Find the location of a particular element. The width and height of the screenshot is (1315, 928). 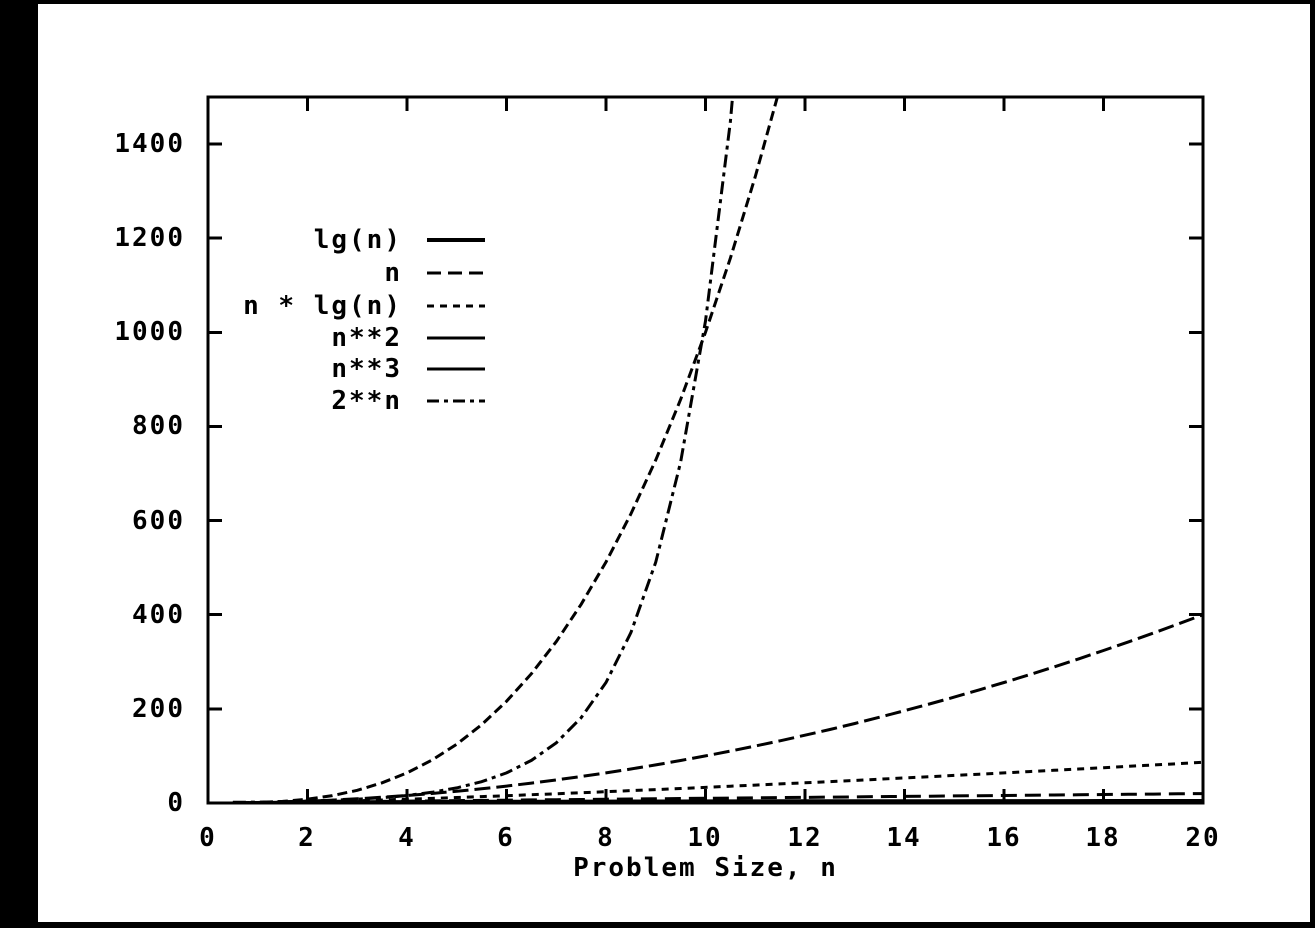

x-tick-label: 20 is located at coordinates (1203, 838).